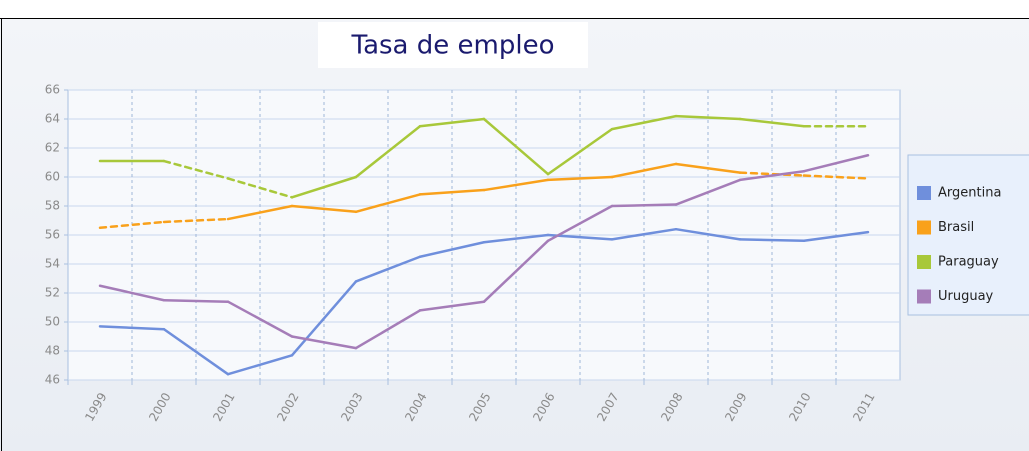  I want to click on y-tick-label: 52, so click(52, 293).